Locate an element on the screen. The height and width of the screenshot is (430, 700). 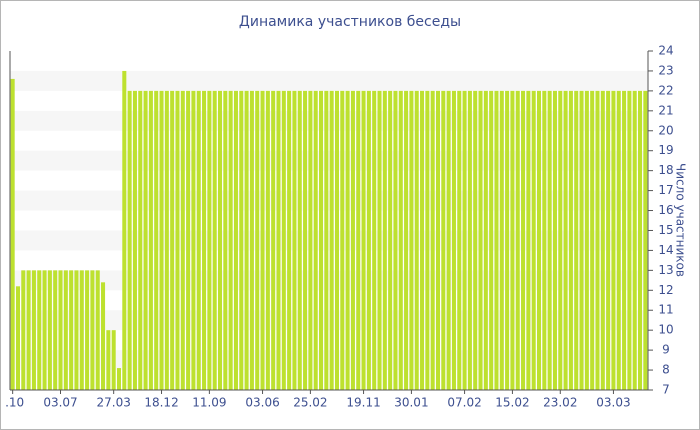
y-tick-label: 13 is located at coordinates (665, 270).